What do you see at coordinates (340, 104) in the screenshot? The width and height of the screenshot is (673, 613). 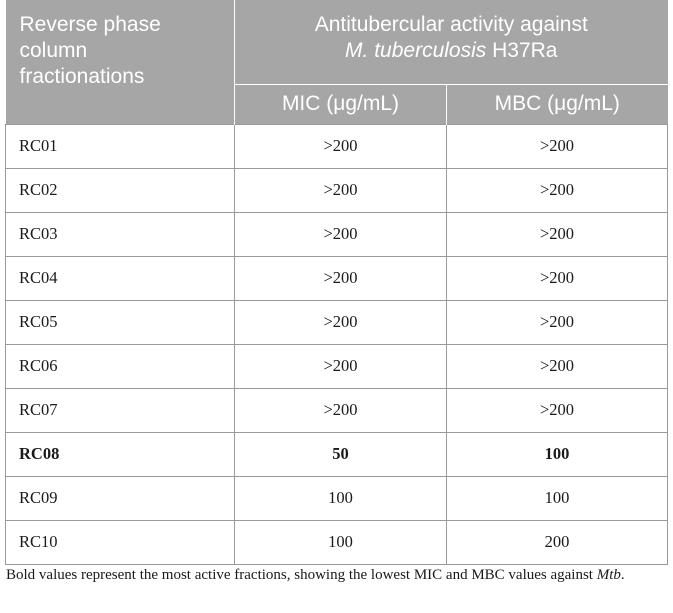 I see `mic-column-header: MIC (μg/mL)` at bounding box center [340, 104].